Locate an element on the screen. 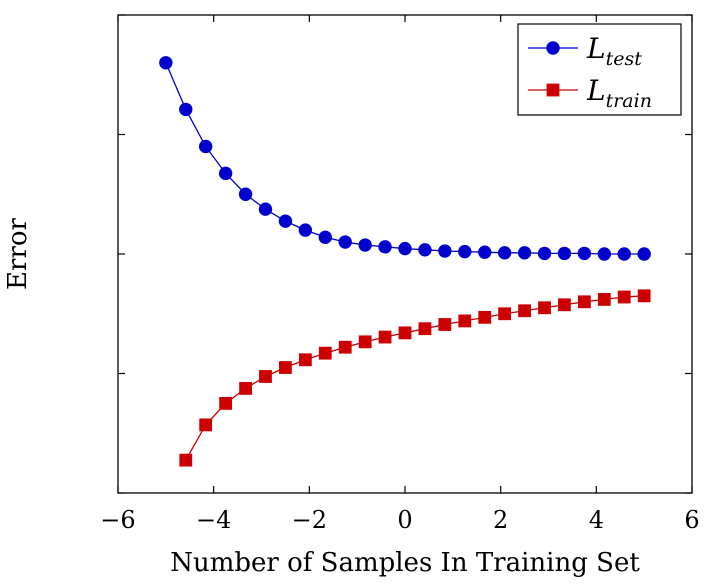  legend-label: Ltrain is located at coordinates (619, 93).